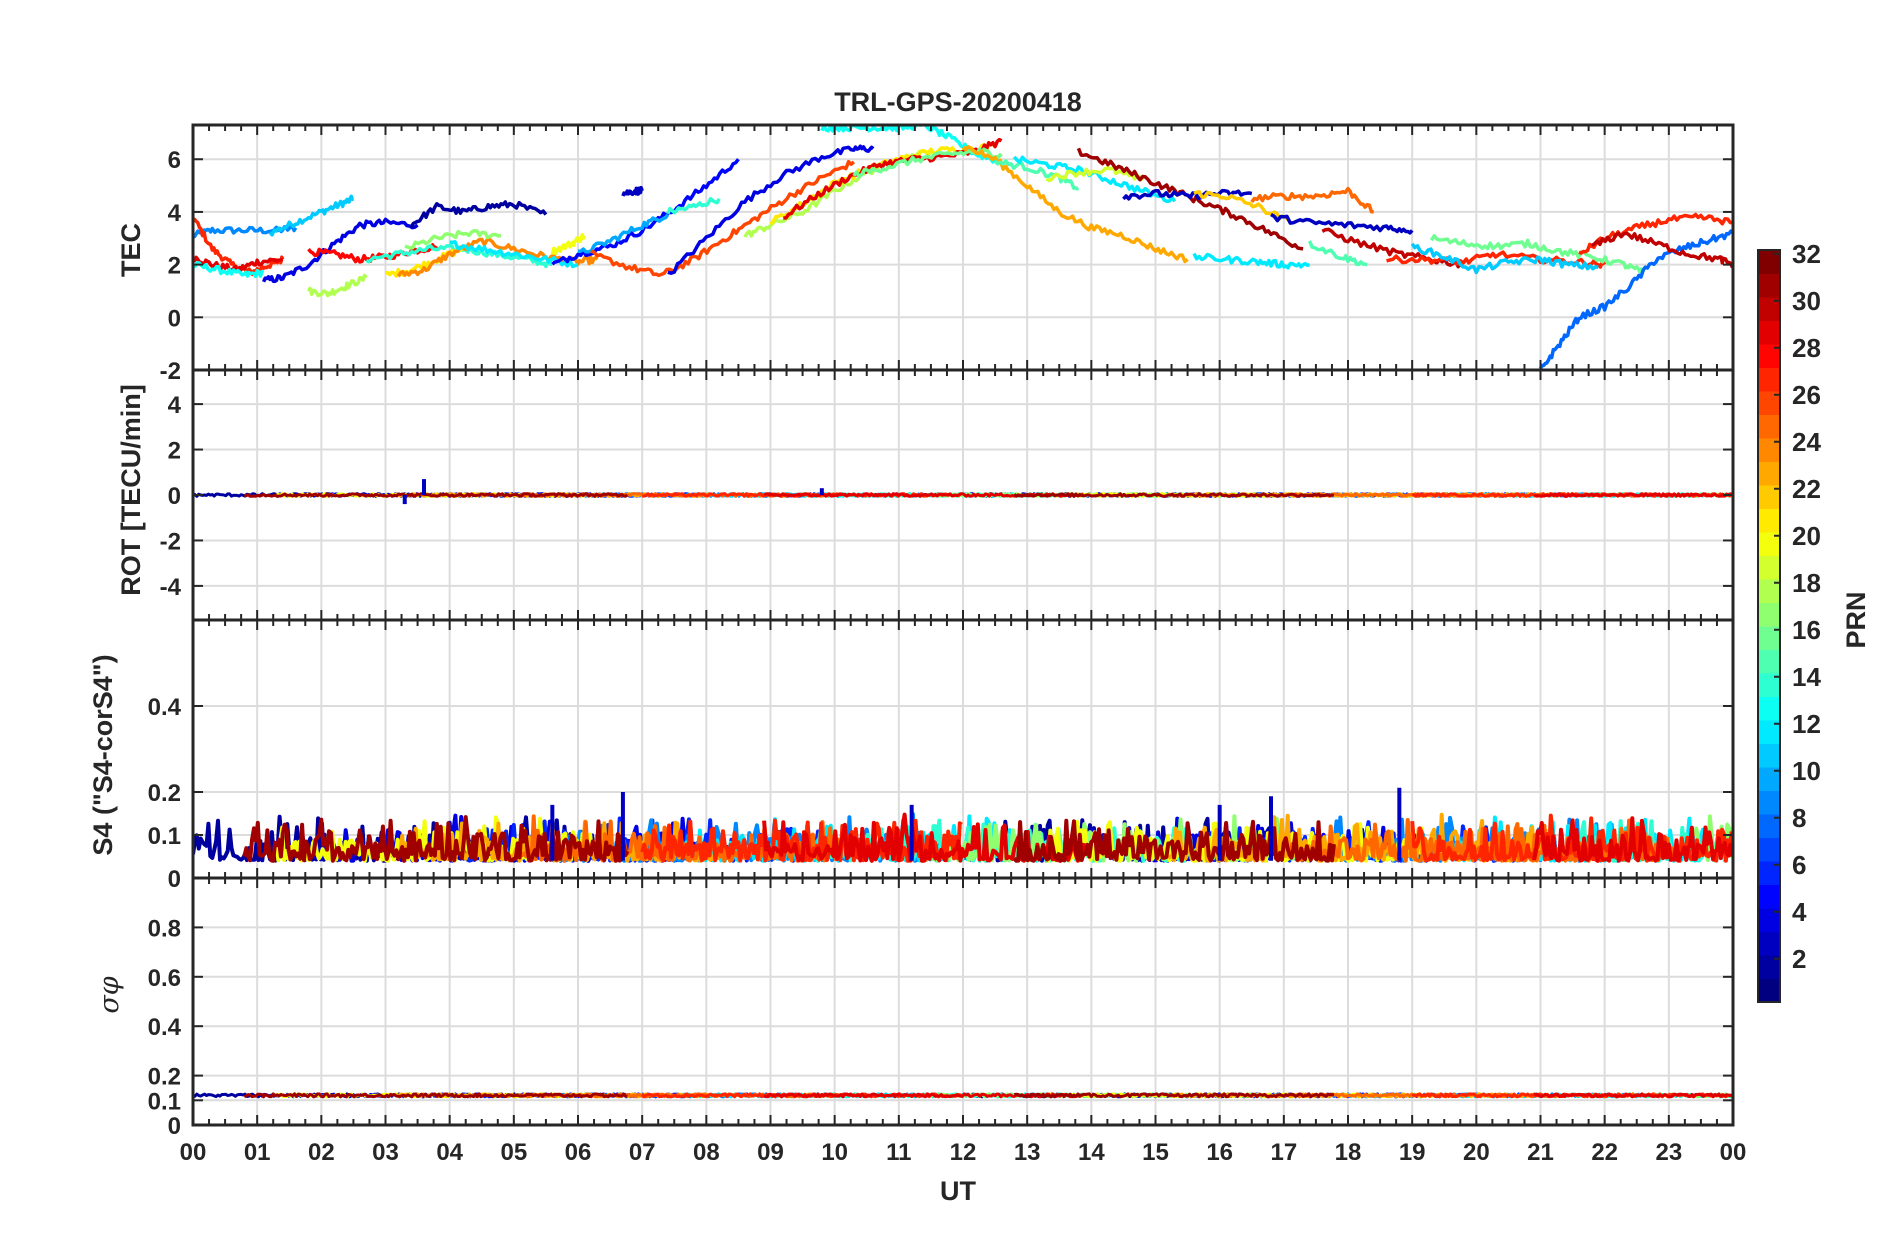  I want to click on colorbar-tick-label: 10, so click(1806, 771).